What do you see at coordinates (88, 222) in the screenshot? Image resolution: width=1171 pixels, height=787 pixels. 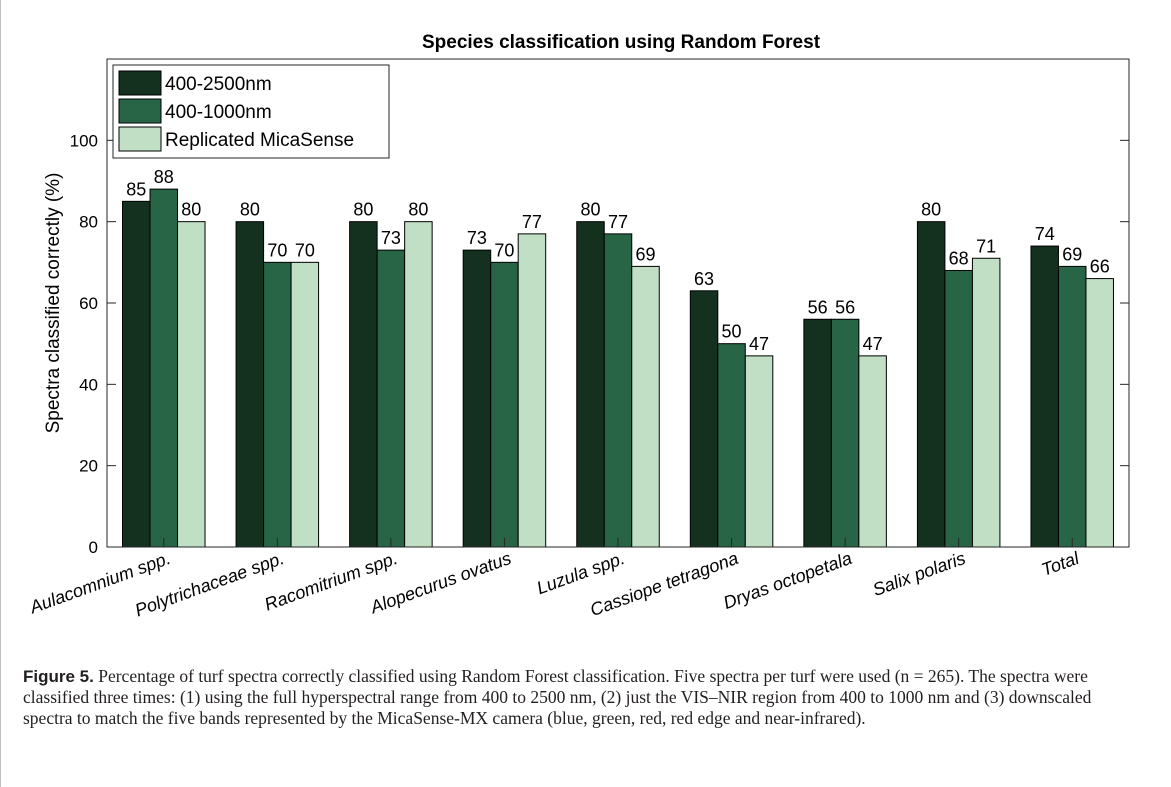 I see `y-tick-label: 80` at bounding box center [88, 222].